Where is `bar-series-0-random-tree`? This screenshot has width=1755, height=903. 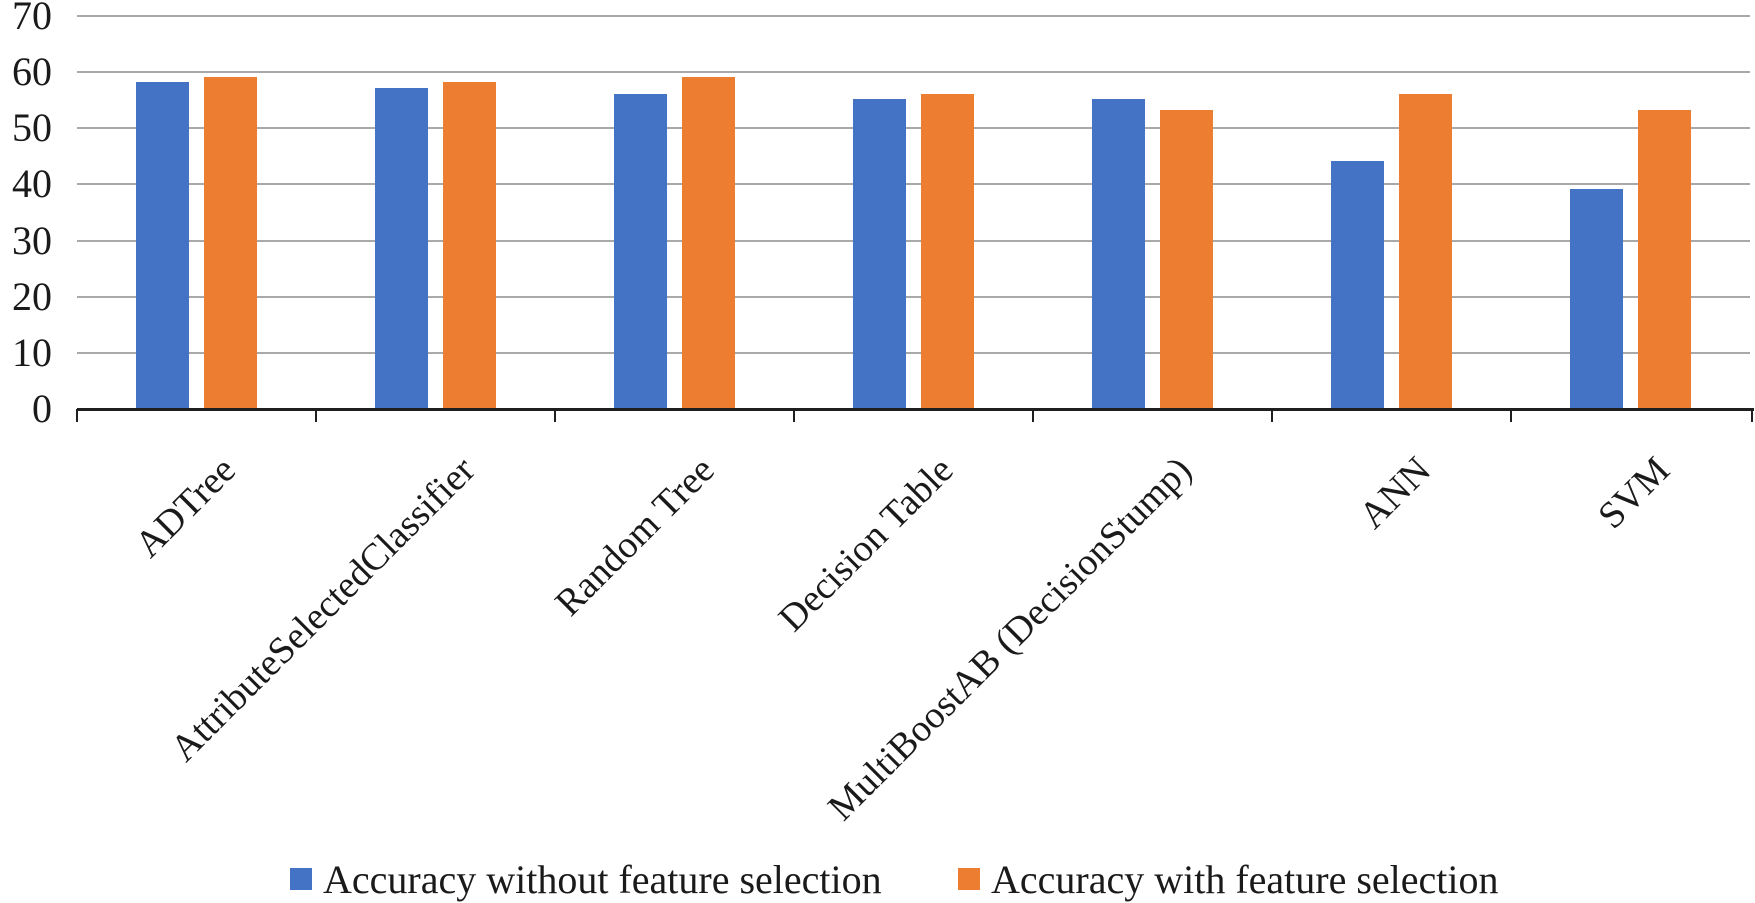
bar-series-0-random-tree is located at coordinates (640, 251).